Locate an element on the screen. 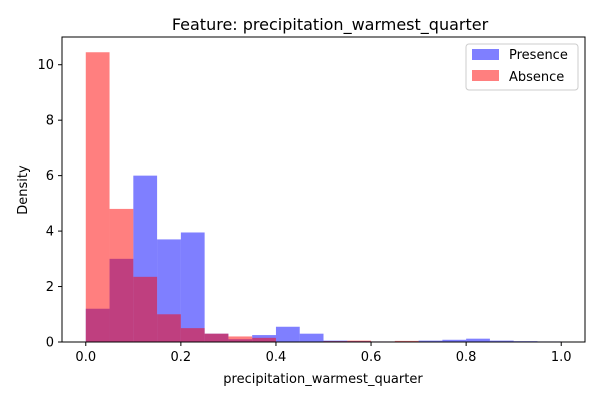 This screenshot has height=400, width=600. y-axis-ticks: 0 2 4 6 8 10 is located at coordinates (49, 204).